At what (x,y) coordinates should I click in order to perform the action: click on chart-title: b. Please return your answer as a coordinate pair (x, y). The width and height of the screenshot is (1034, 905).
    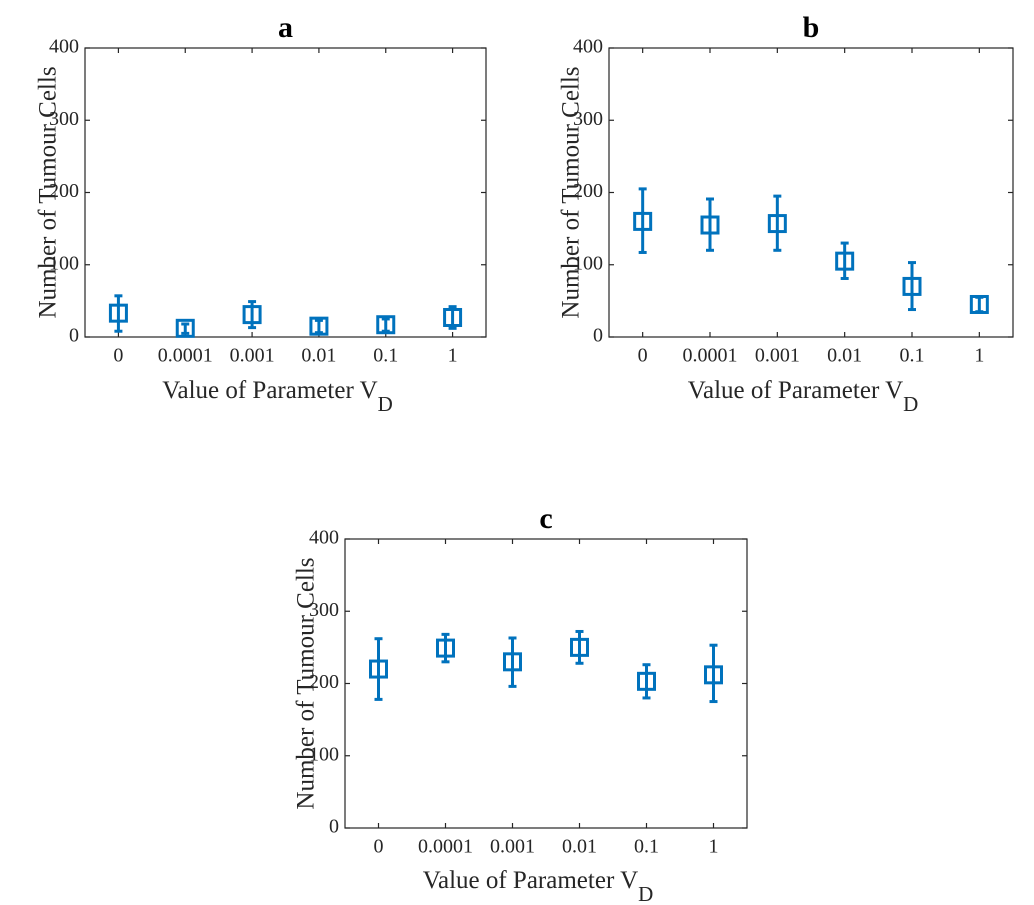
    Looking at the image, I should click on (811, 27).